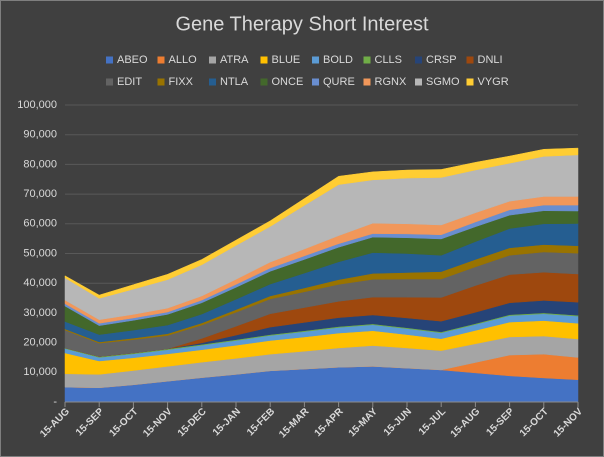  I want to click on y-tick-label: 10,000, so click(40, 372).